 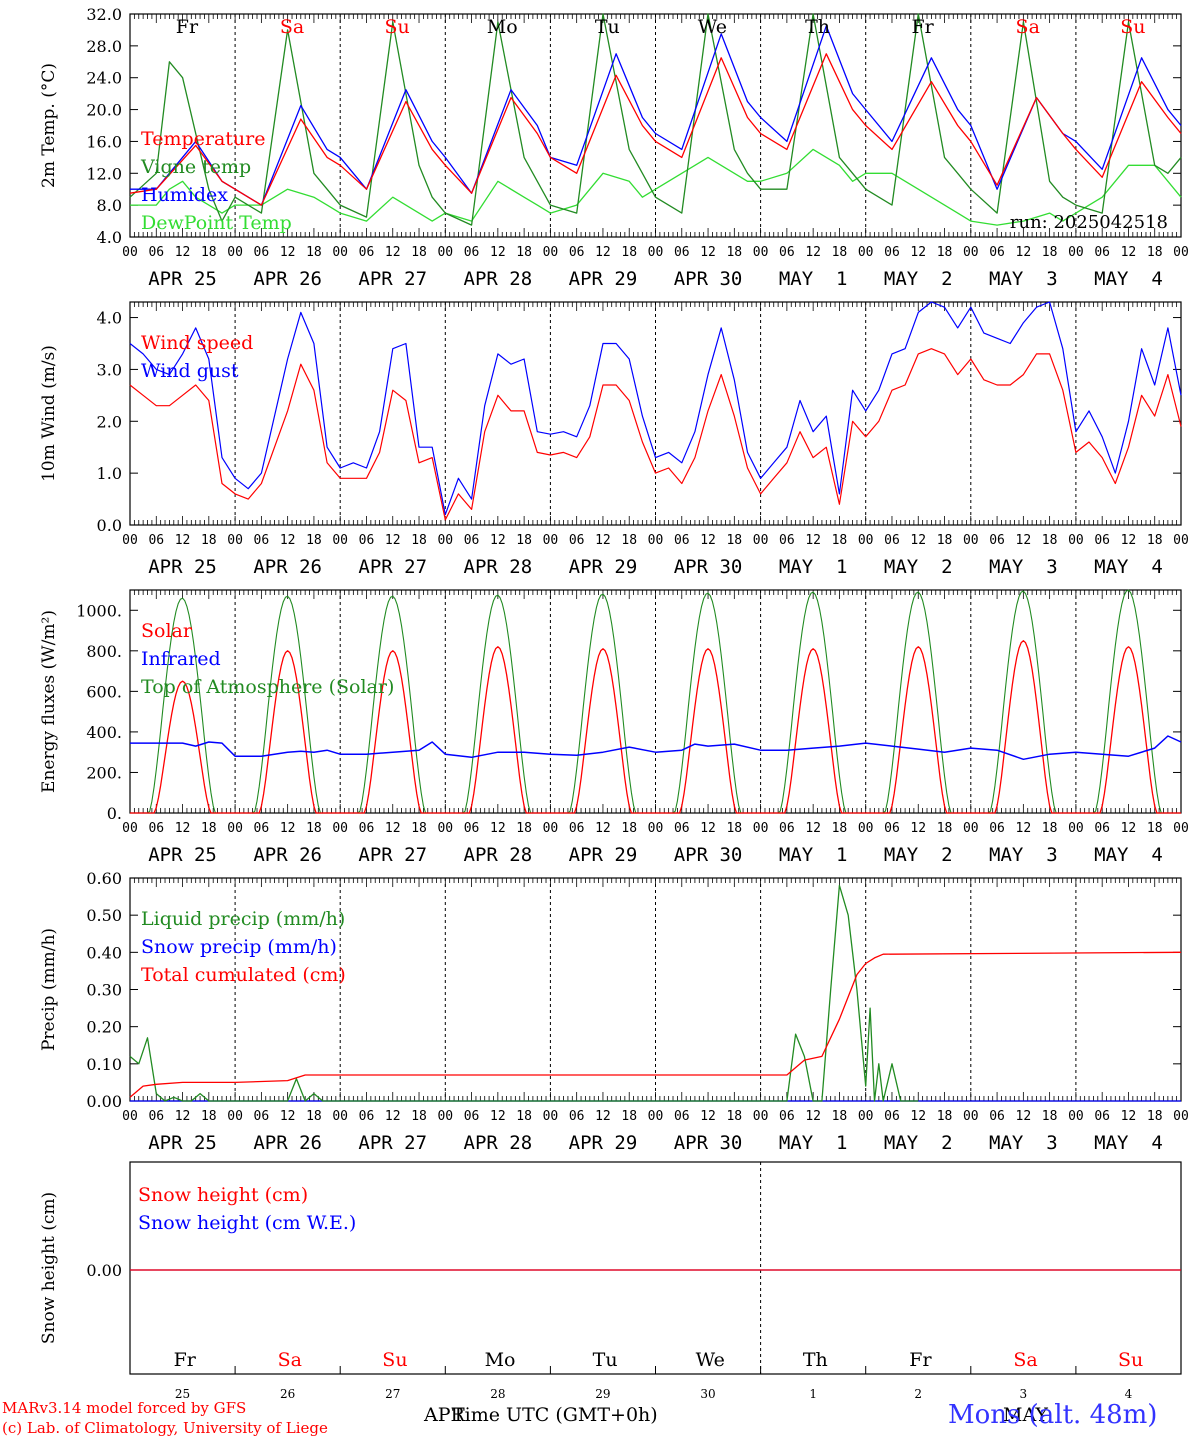 What do you see at coordinates (1025, 1415) in the screenshot?
I see `month-label-may: MAY` at bounding box center [1025, 1415].